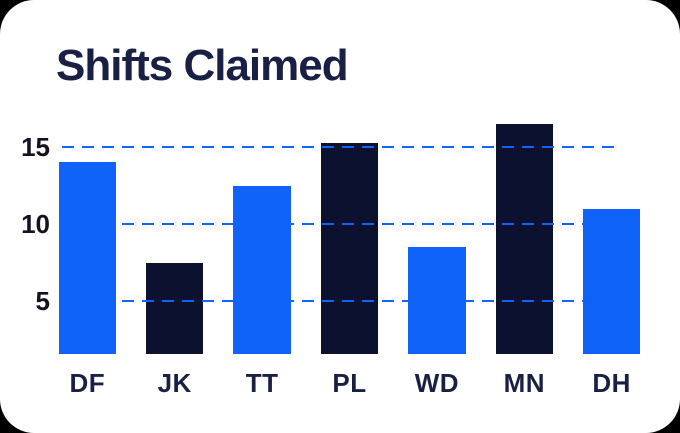 The width and height of the screenshot is (680, 433). What do you see at coordinates (611, 281) in the screenshot?
I see `bar-dh` at bounding box center [611, 281].